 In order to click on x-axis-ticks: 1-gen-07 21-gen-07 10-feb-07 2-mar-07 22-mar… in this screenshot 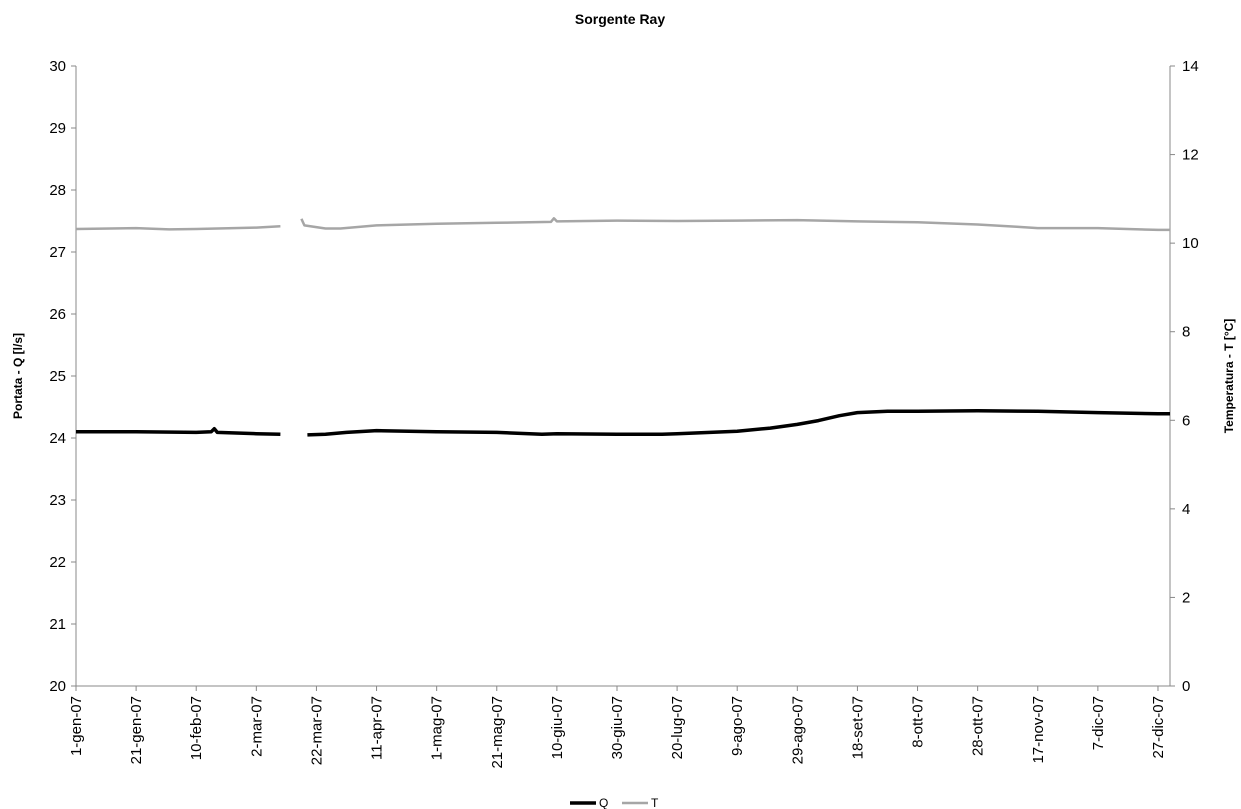, I will do `click(617, 727)`.